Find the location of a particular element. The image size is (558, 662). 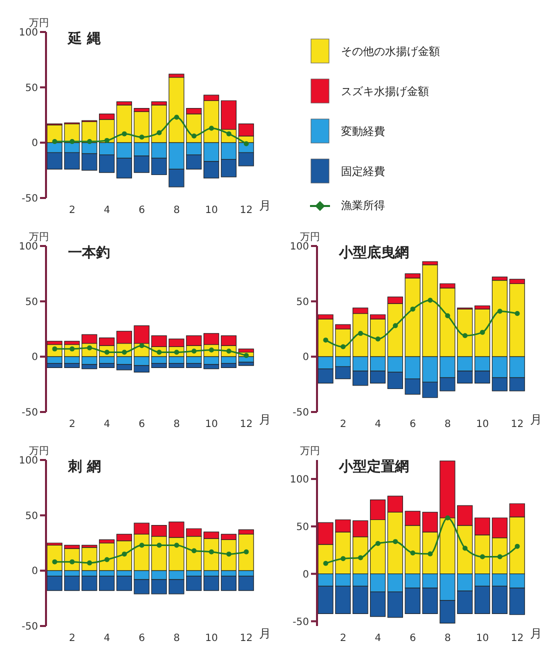

legend-label: 固定経費 is located at coordinates (363, 171).